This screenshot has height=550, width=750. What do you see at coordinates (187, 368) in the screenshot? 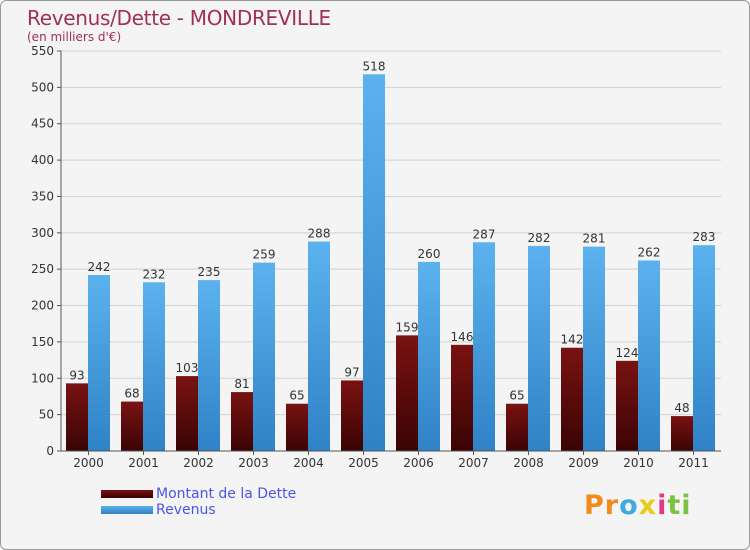
I see `debt-value-label: 103` at bounding box center [187, 368].